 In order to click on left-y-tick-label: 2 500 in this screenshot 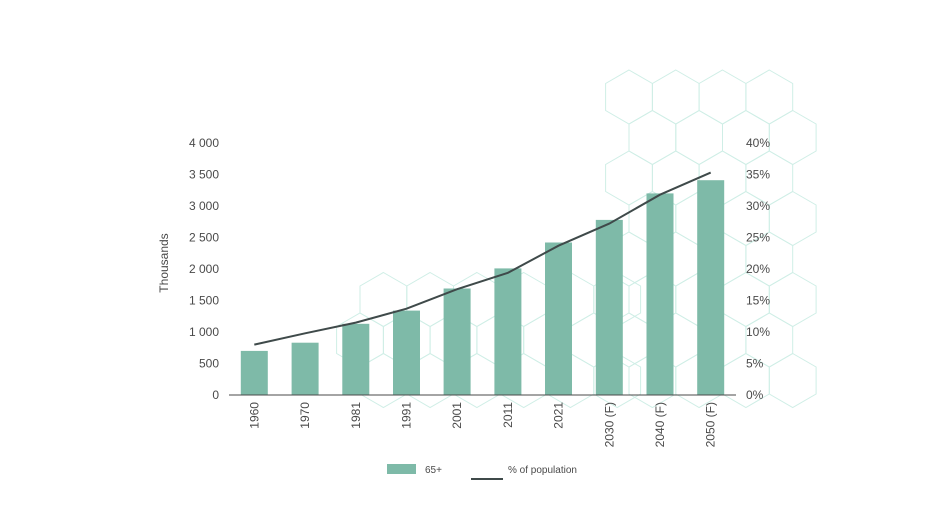, I will do `click(204, 238)`.